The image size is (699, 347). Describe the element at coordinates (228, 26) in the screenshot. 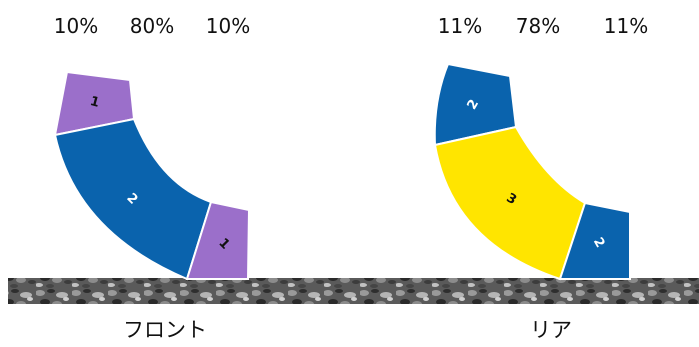

I see `front-percent-label-3: 10%` at that location.